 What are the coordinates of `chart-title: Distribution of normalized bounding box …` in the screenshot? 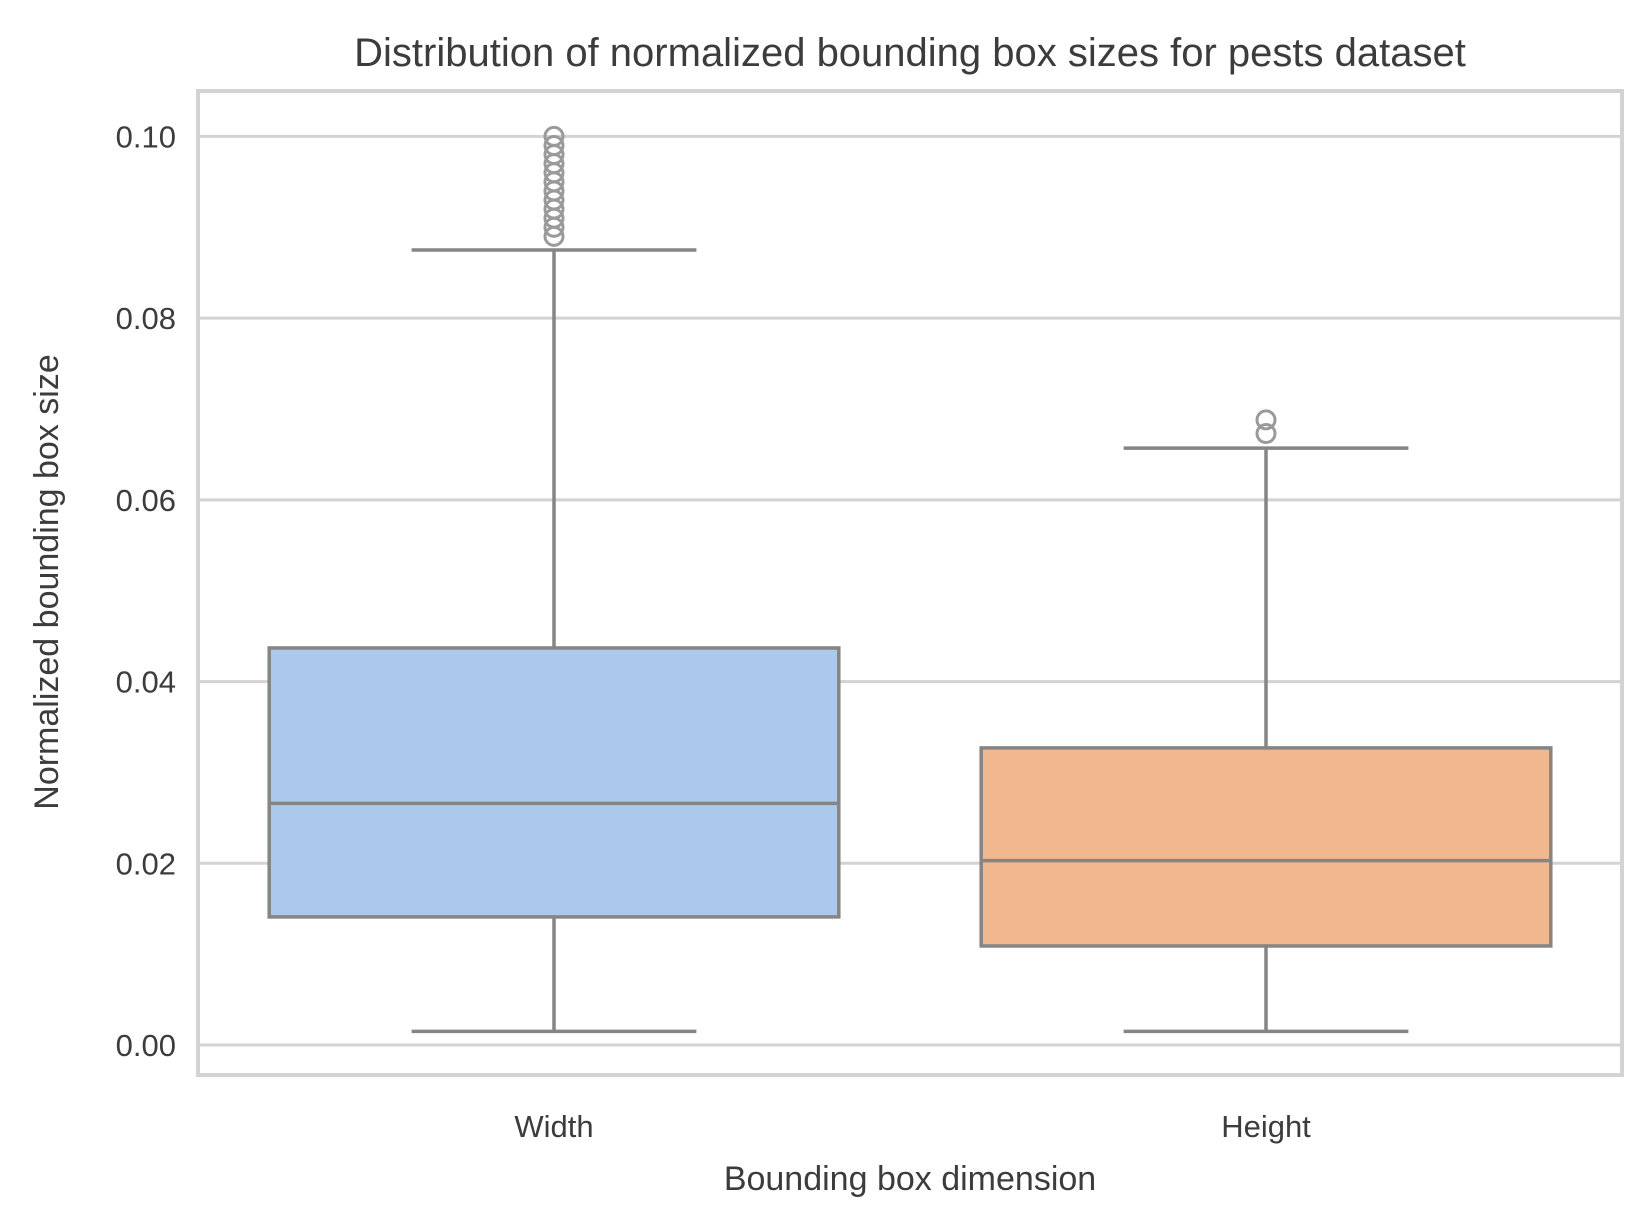 It's located at (910, 53).